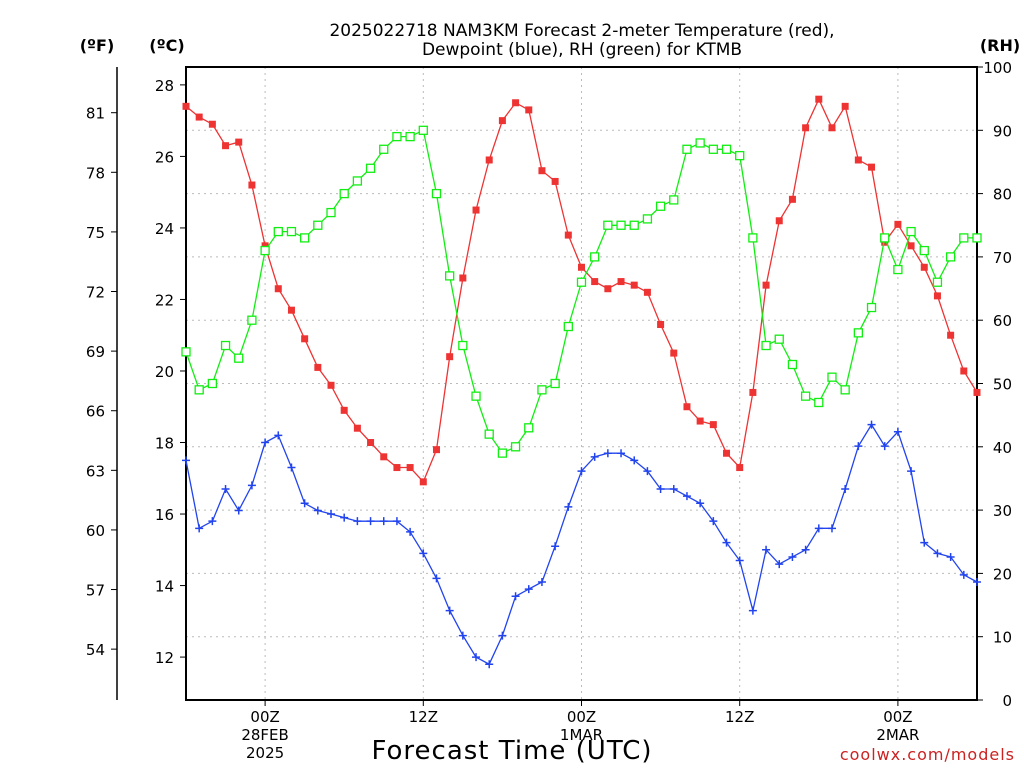  I want to click on fahrenheit-tick-label: 69, so click(95, 352).